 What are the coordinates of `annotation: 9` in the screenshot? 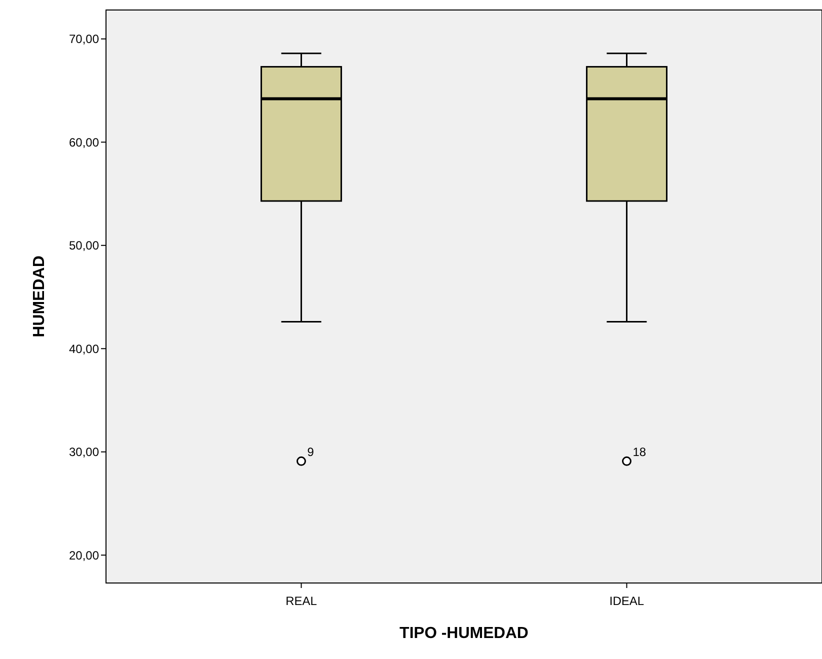 It's located at (310, 452).